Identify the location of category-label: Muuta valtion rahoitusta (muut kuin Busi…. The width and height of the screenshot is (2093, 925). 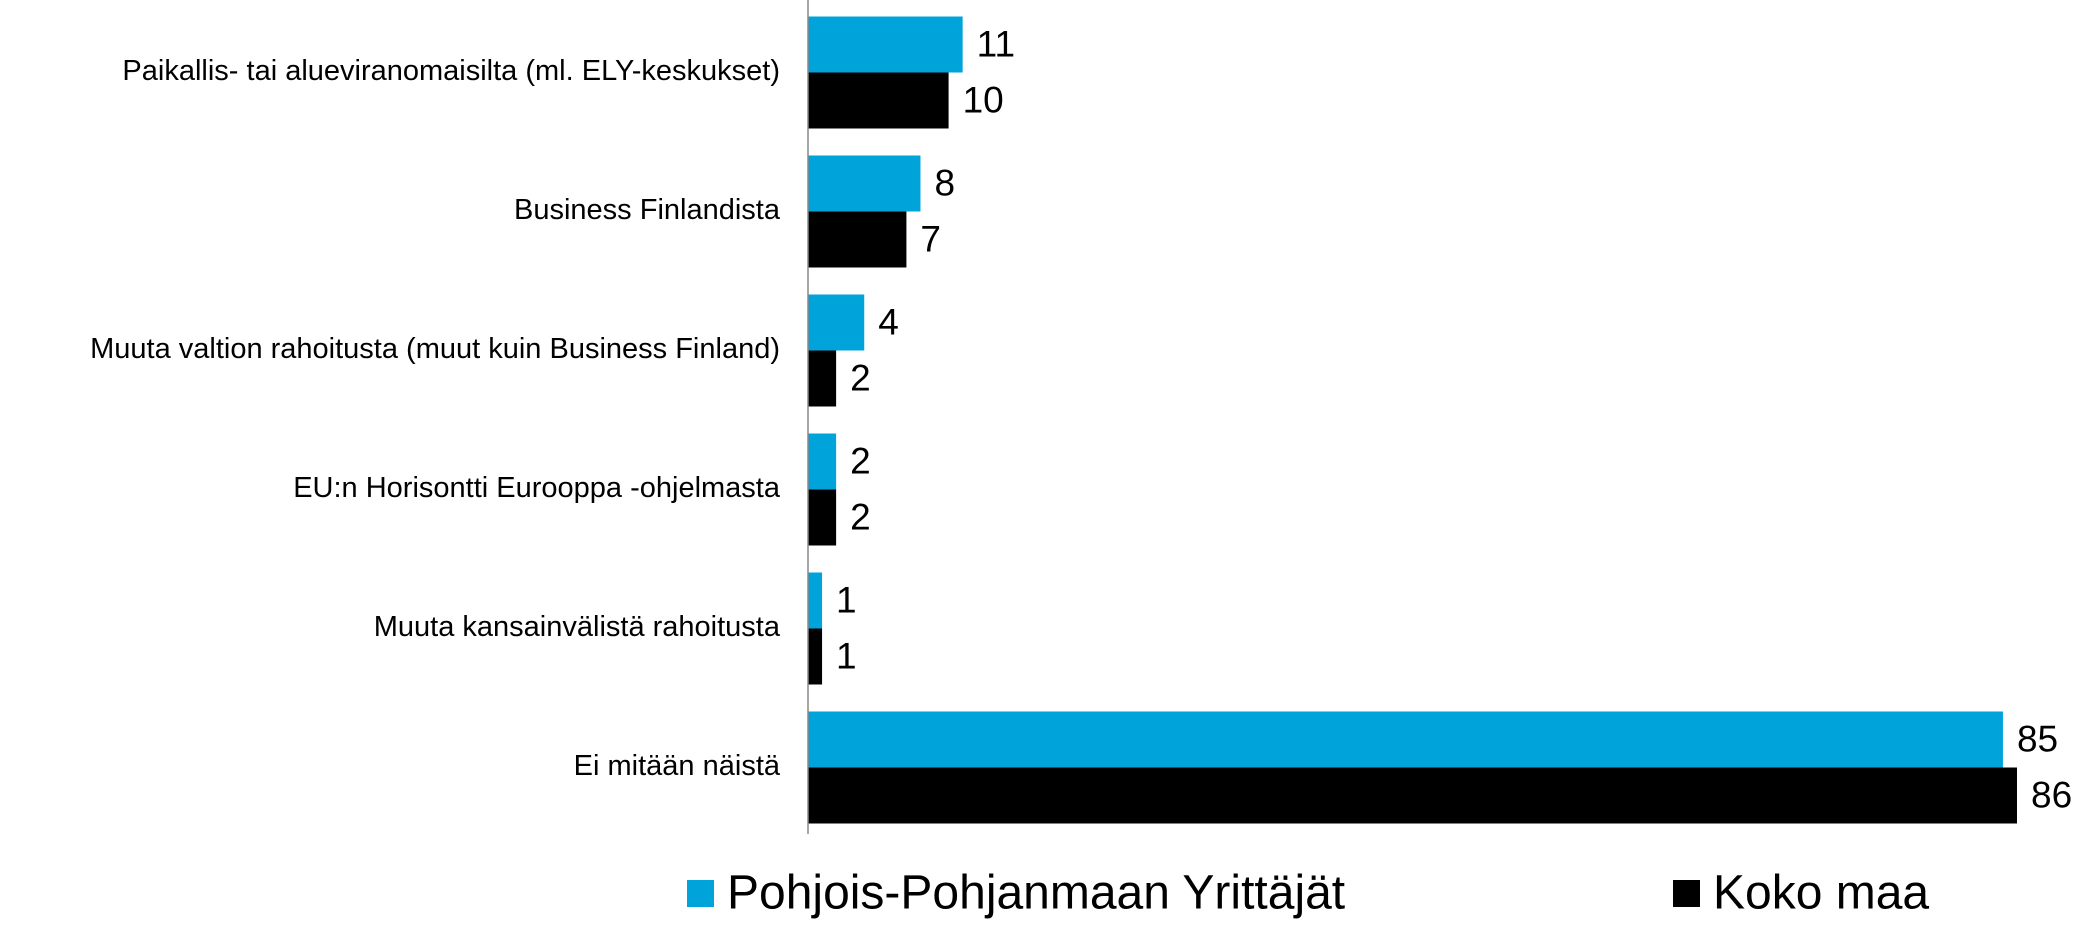
(435, 349).